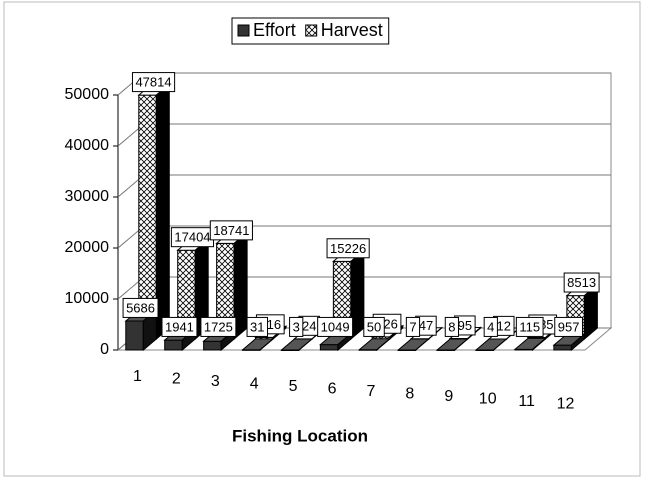 Image resolution: width=645 pixels, height=478 pixels. I want to click on data-label: 47, so click(426, 325).